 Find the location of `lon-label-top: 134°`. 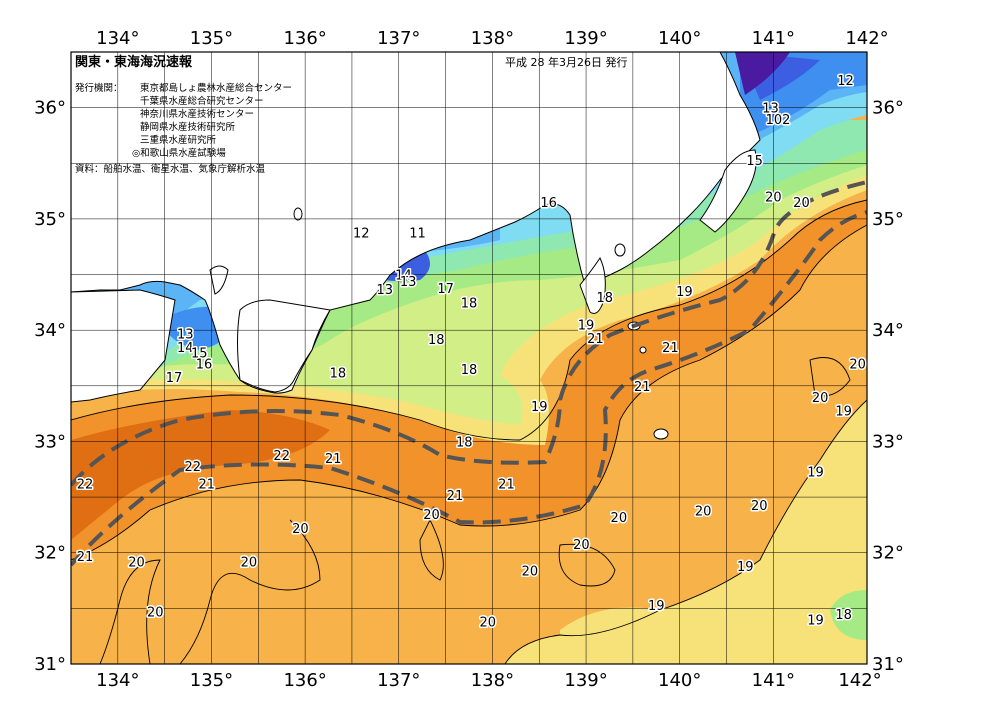

lon-label-top: 134° is located at coordinates (117, 38).